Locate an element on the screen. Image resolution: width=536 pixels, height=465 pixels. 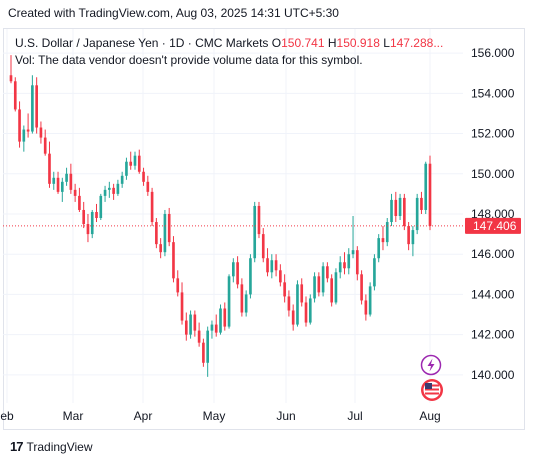
x-tick-label: Apr is located at coordinates (143, 416).